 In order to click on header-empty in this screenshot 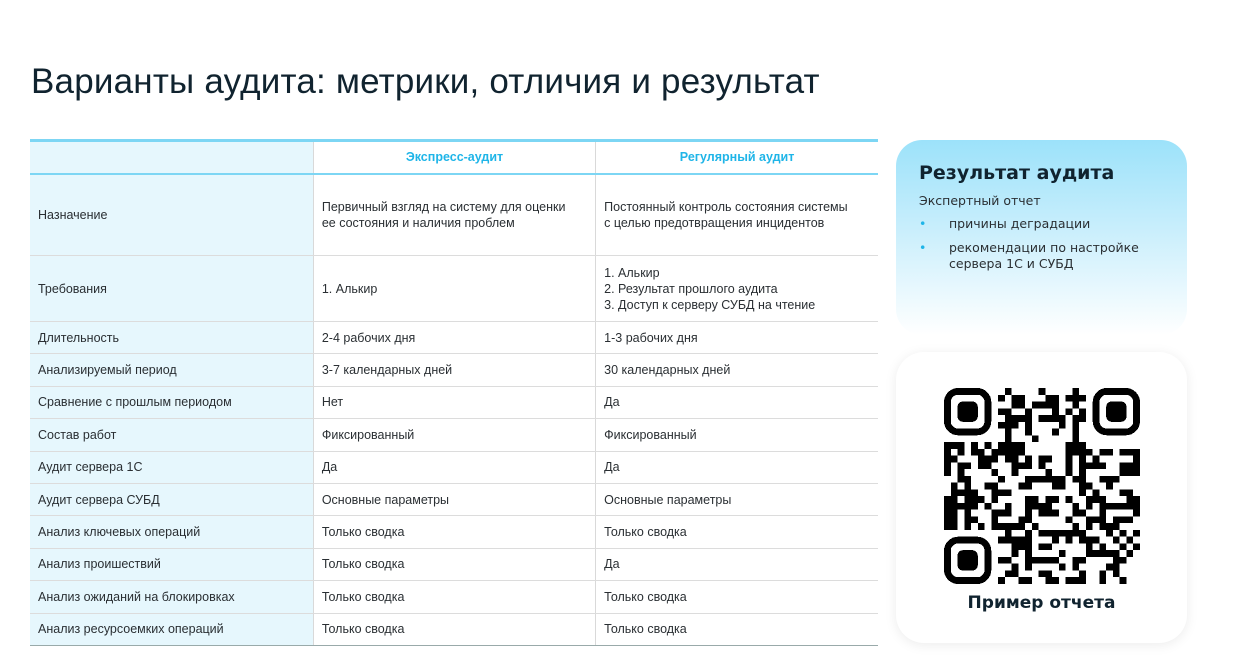, I will do `click(172, 157)`.